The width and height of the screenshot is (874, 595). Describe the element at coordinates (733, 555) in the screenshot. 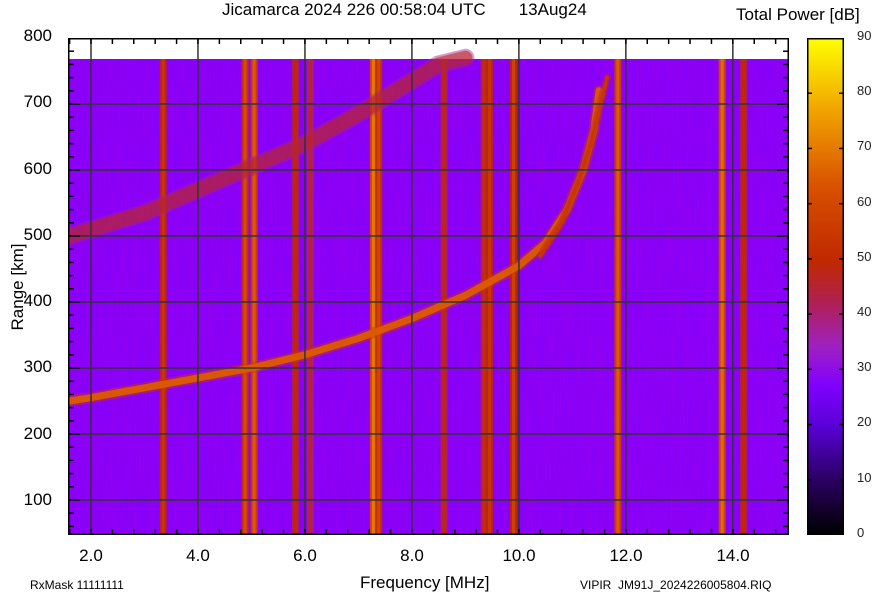

I see `x-tick-label: 14.0` at that location.